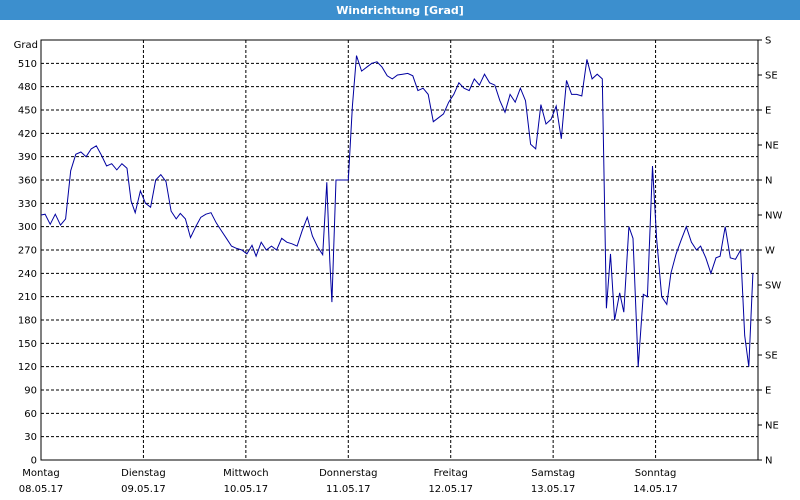 Image resolution: width=800 pixels, height=500 pixels. Describe the element at coordinates (246, 489) in the screenshot. I see `x-tick-date-label: 10.05.17` at that location.